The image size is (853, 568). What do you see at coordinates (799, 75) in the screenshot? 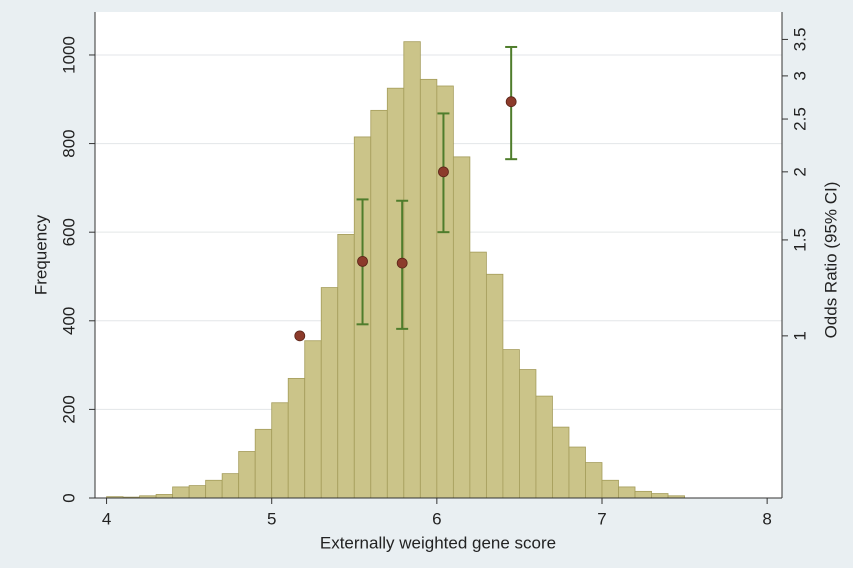
I see `y2-tick-label: 3` at bounding box center [799, 75].